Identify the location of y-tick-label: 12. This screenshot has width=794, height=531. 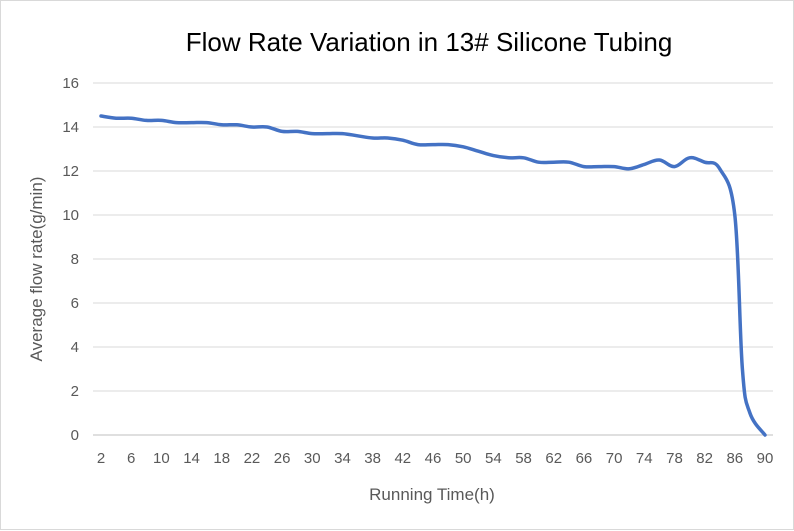
(70, 171).